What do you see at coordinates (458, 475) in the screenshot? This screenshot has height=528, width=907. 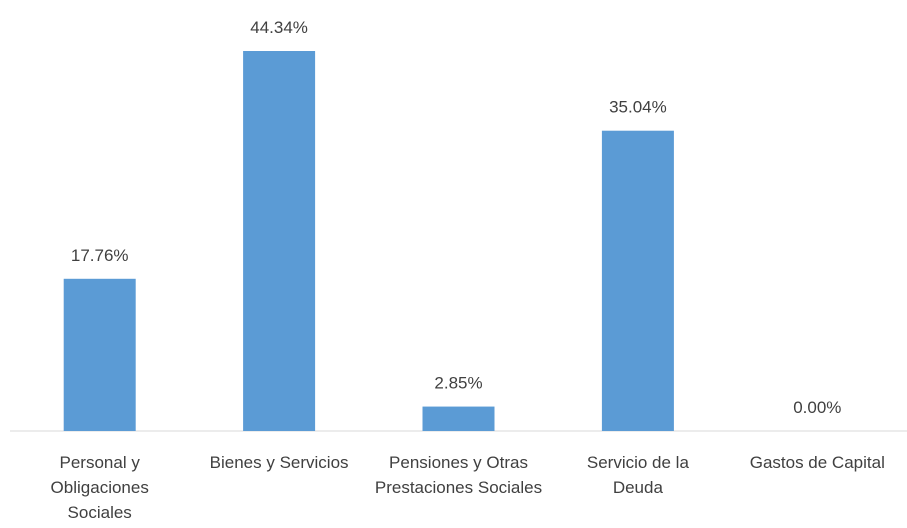 I see `x-tick-label: Pensiones y Otras Prestaciones Sociales` at bounding box center [458, 475].